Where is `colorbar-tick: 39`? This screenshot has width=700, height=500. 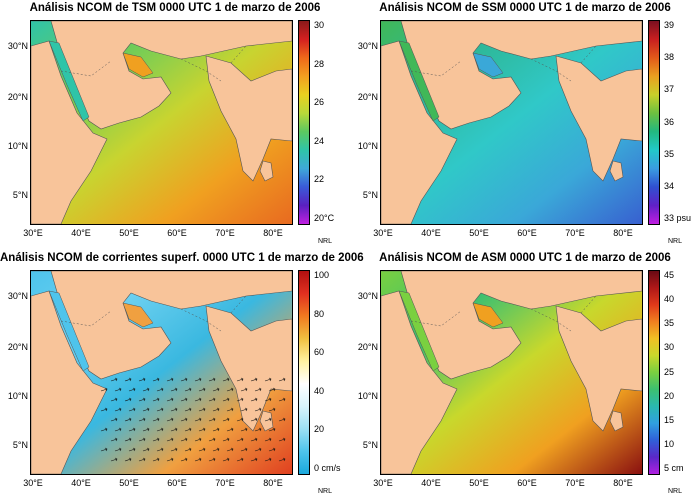
colorbar-tick: 39 is located at coordinates (669, 25).